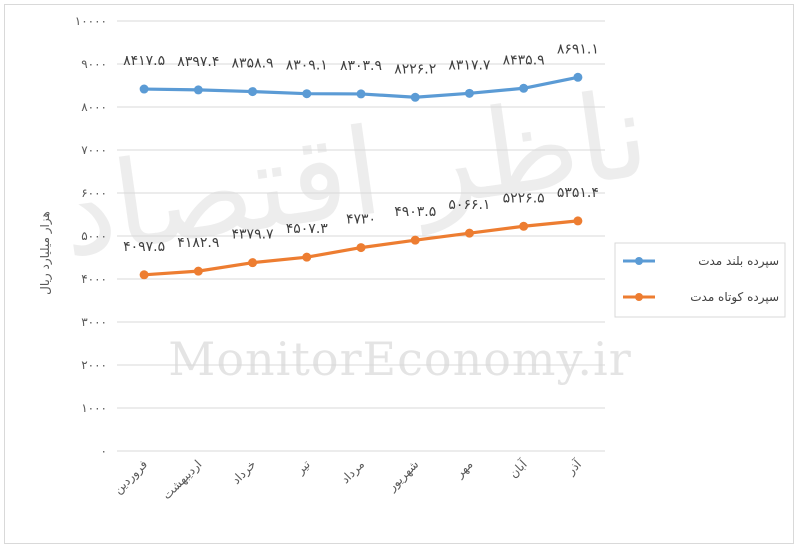  What do you see at coordinates (573, 467) in the screenshot?
I see `x-tick-label: آذر` at bounding box center [573, 467].